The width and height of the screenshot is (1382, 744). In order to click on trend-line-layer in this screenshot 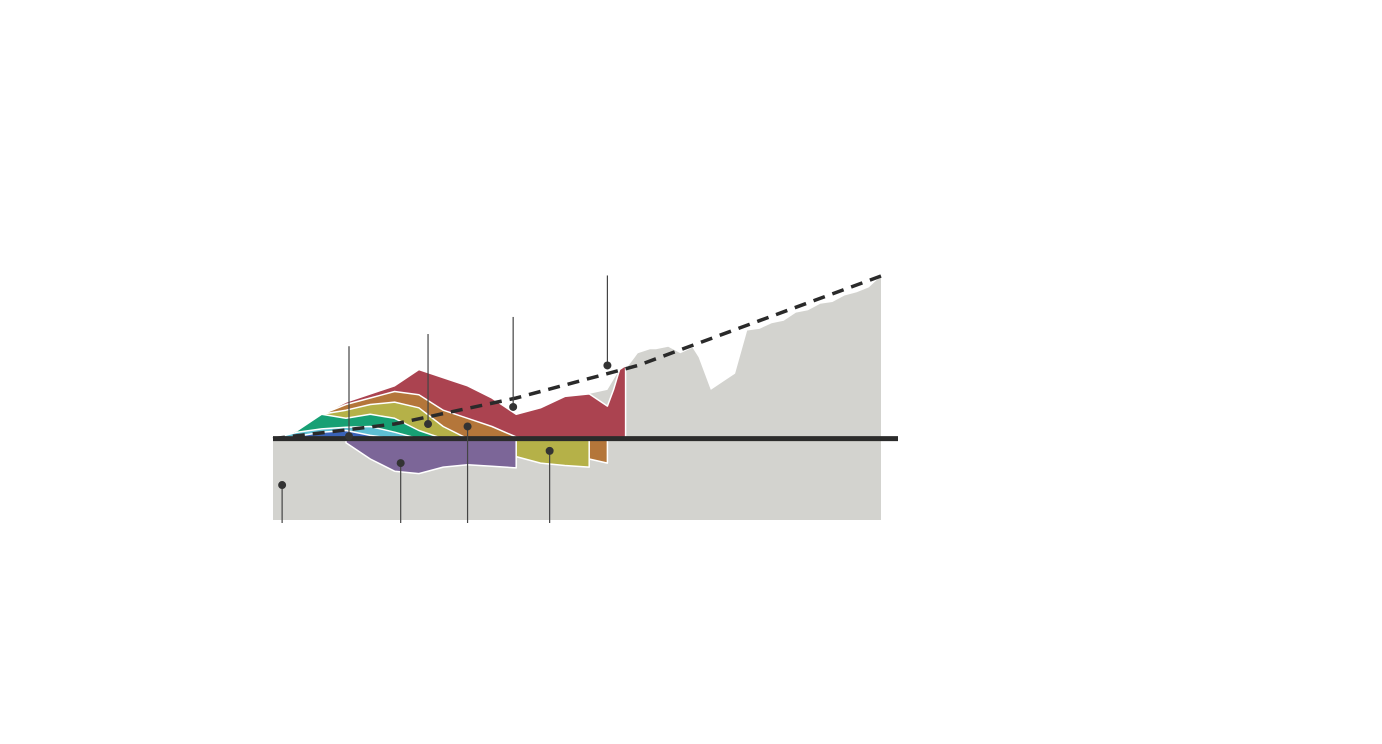, I will do `click(577, 357)`.